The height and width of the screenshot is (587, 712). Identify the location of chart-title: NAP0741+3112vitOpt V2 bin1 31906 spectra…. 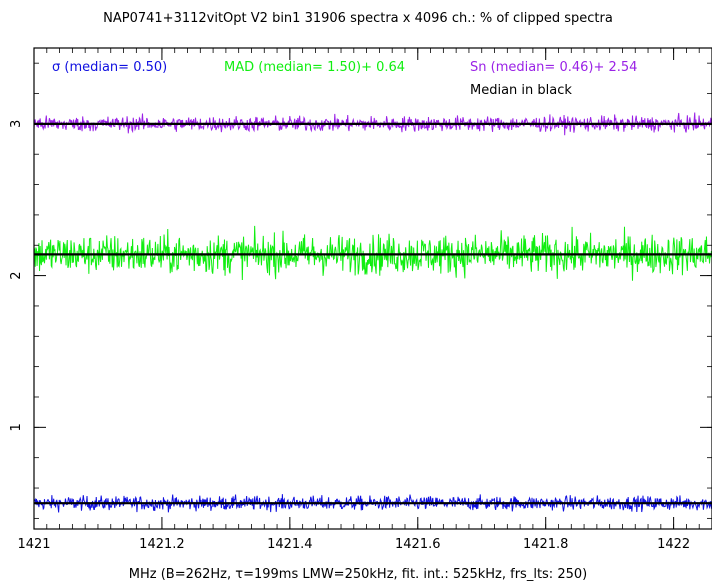
(358, 18).